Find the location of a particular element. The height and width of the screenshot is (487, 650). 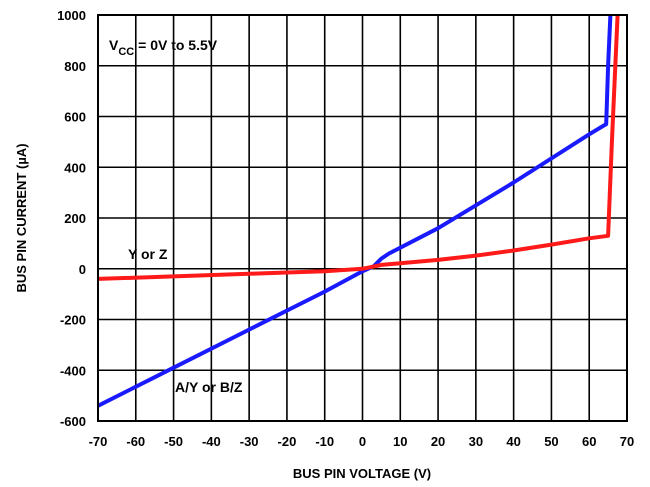

y-axis-label: BUS PIN CURRENT (µA) is located at coordinates (21, 217).